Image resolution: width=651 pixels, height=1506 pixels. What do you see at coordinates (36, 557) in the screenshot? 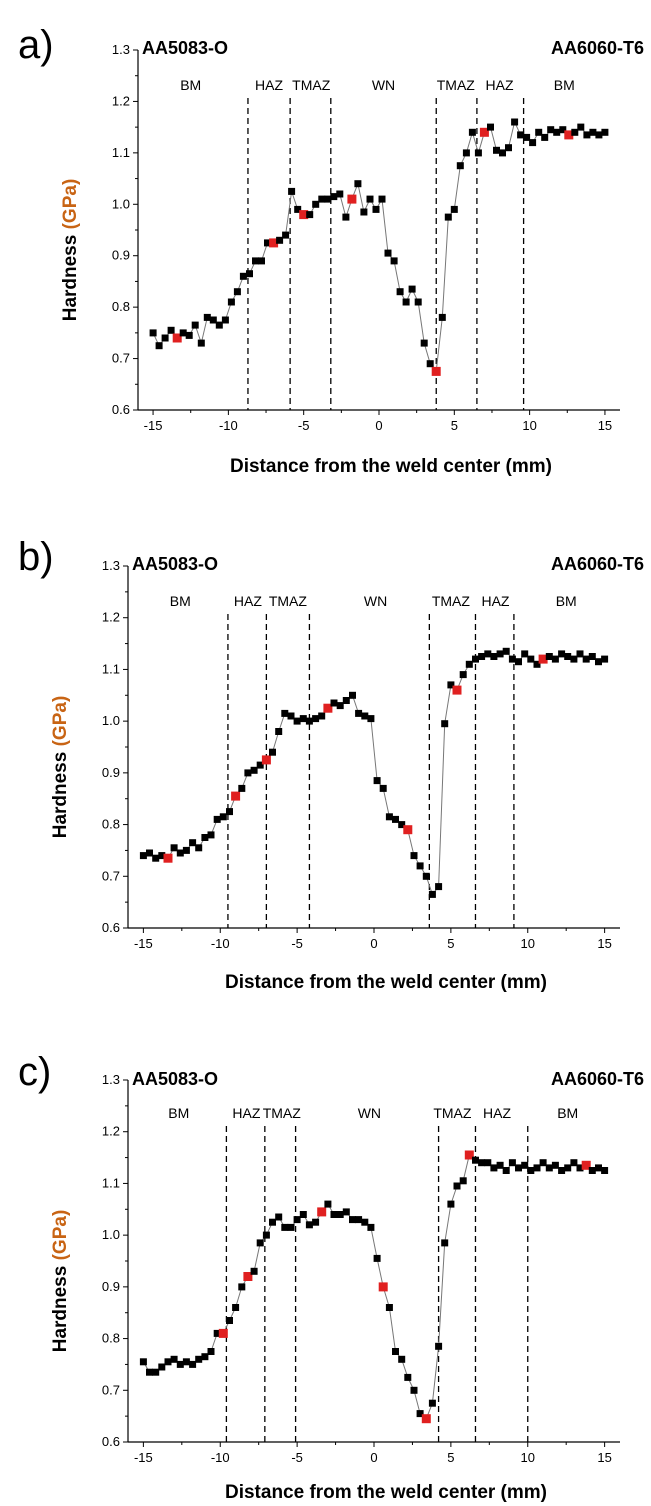
I see `panel-label: b)` at bounding box center [36, 557].